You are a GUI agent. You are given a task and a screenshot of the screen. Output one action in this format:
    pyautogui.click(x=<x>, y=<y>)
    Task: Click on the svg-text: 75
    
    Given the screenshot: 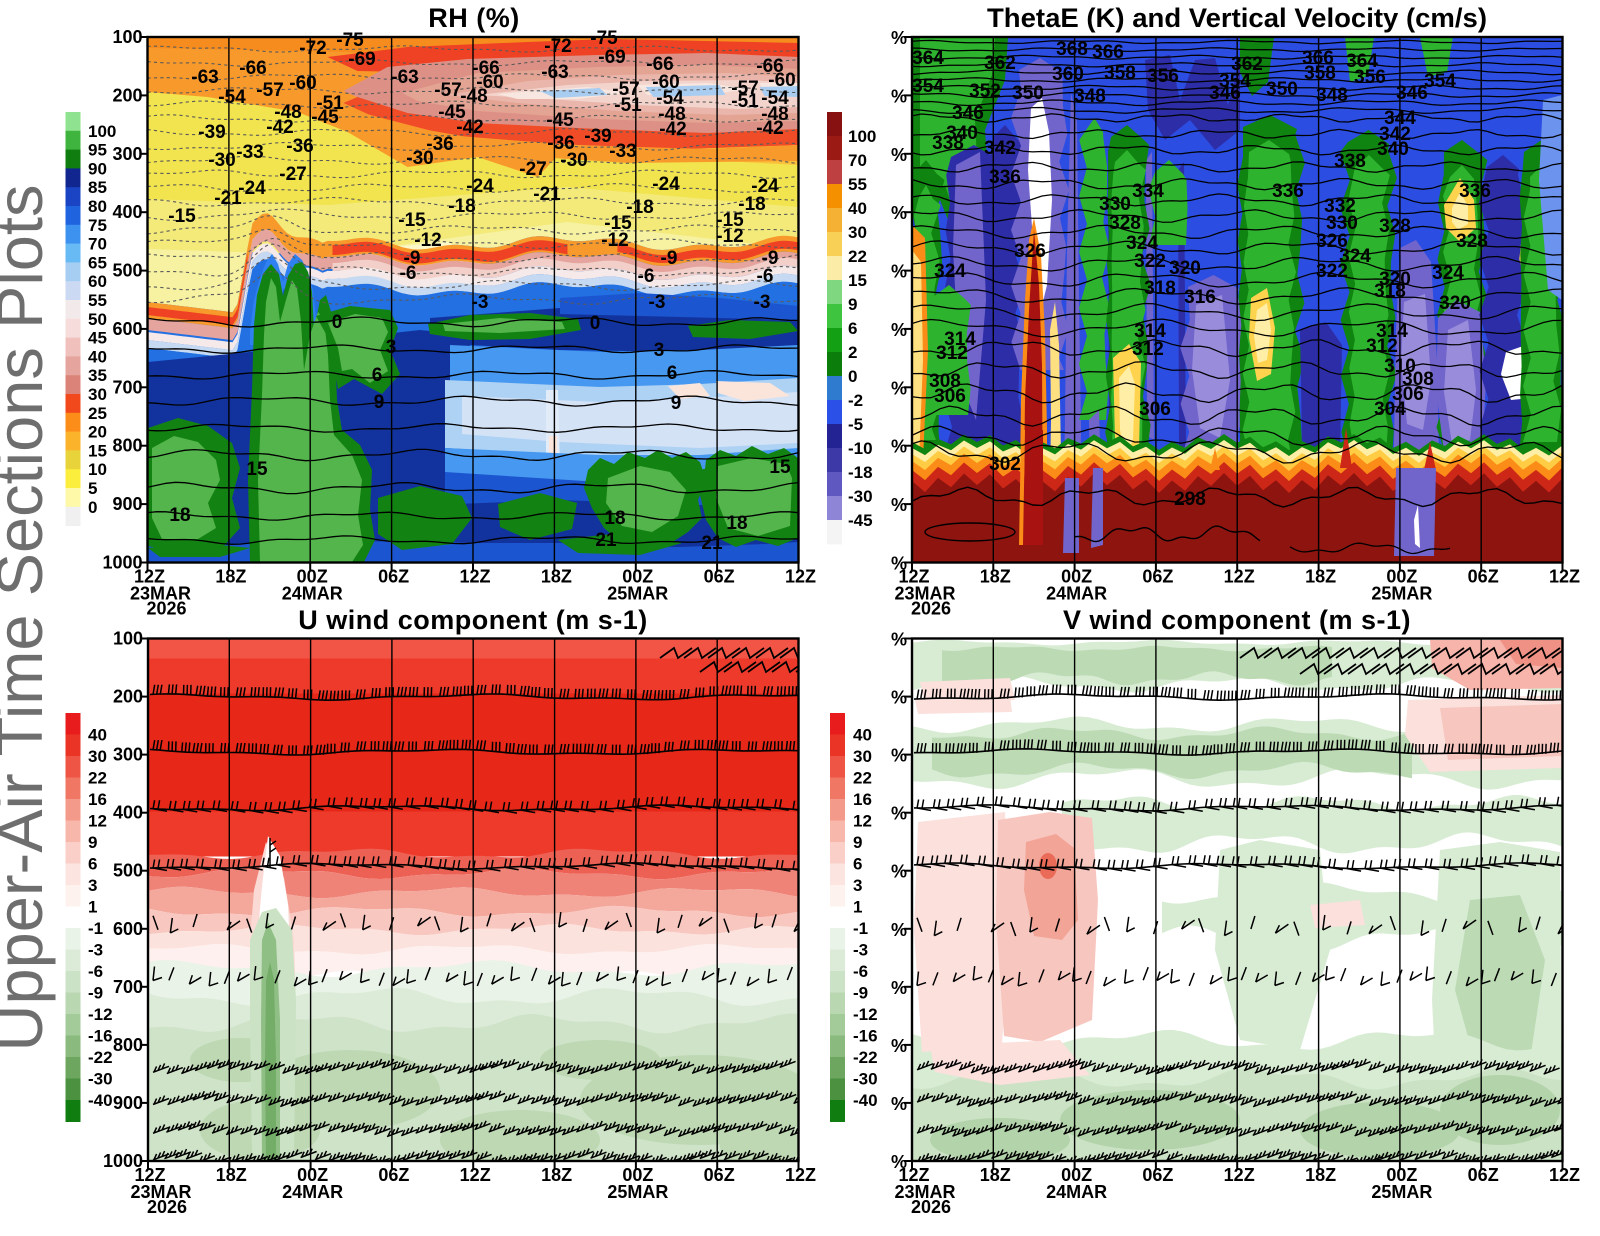 What is the action you would take?
    pyautogui.click(x=97, y=225)
    